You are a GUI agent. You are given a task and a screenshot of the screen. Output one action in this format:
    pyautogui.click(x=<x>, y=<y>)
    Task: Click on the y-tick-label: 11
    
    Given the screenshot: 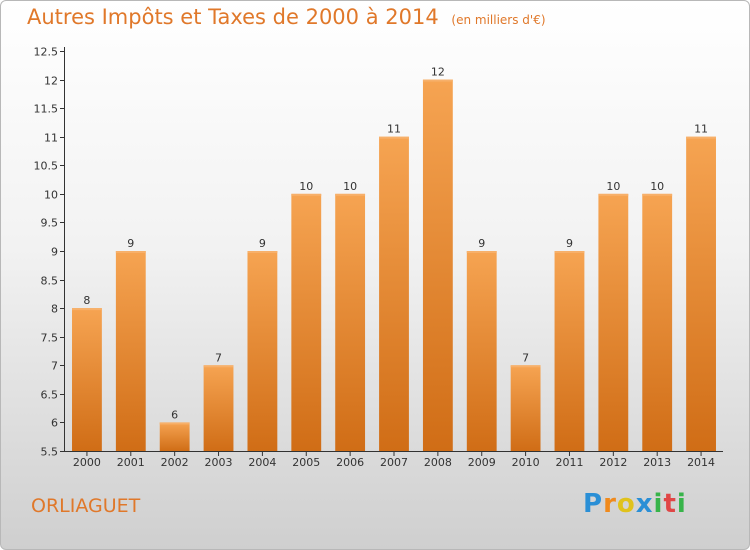 What is the action you would take?
    pyautogui.click(x=51, y=138)
    